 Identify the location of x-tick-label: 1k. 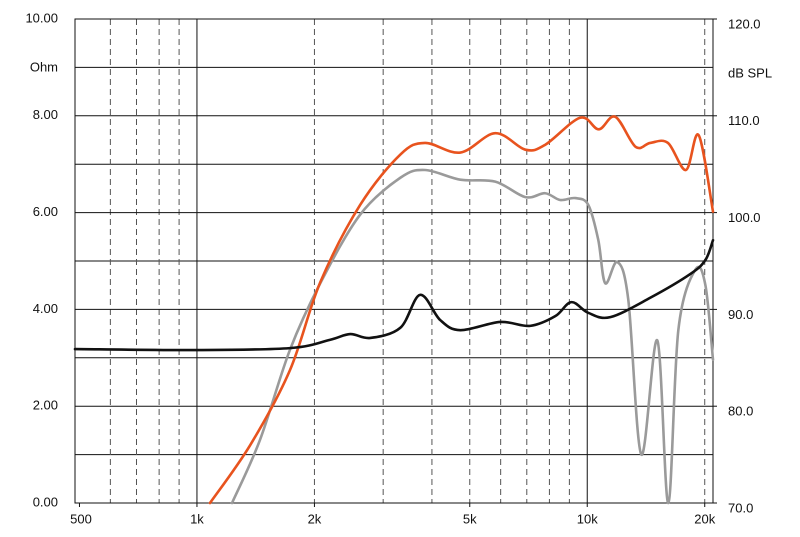
(197, 518).